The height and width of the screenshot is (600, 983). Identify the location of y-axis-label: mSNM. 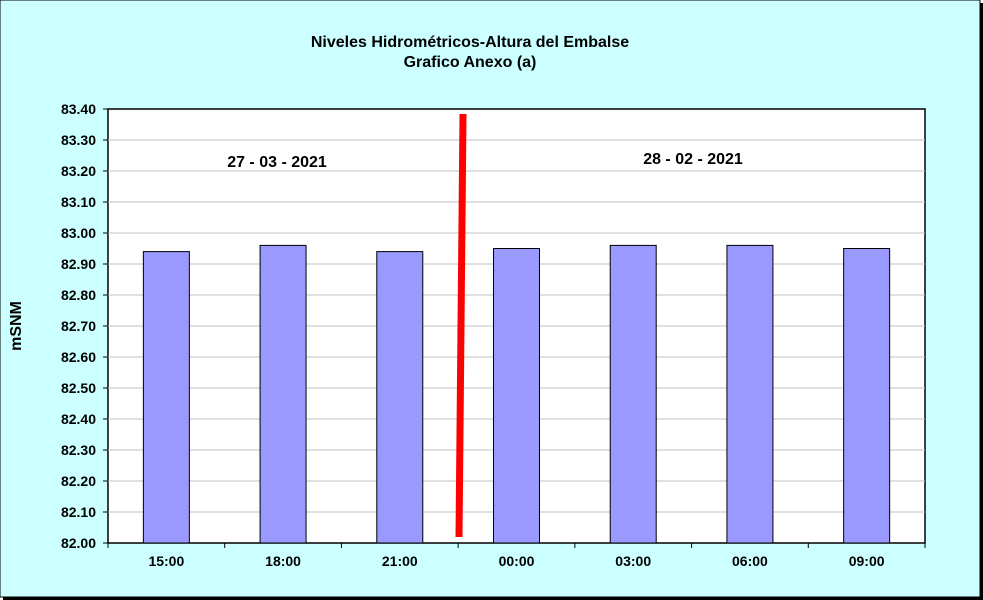
(16, 326).